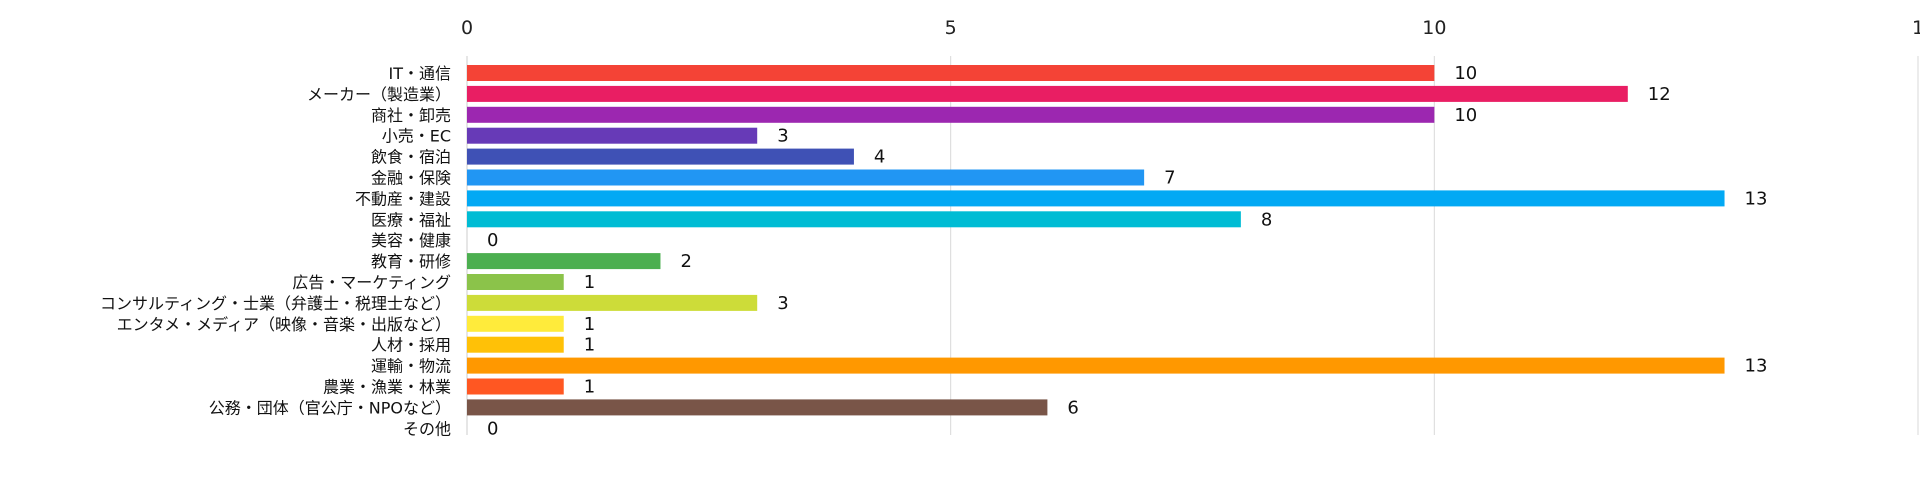 The height and width of the screenshot is (504, 1920). Describe the element at coordinates (951, 28) in the screenshot. I see `x-tick-label: 5` at that location.